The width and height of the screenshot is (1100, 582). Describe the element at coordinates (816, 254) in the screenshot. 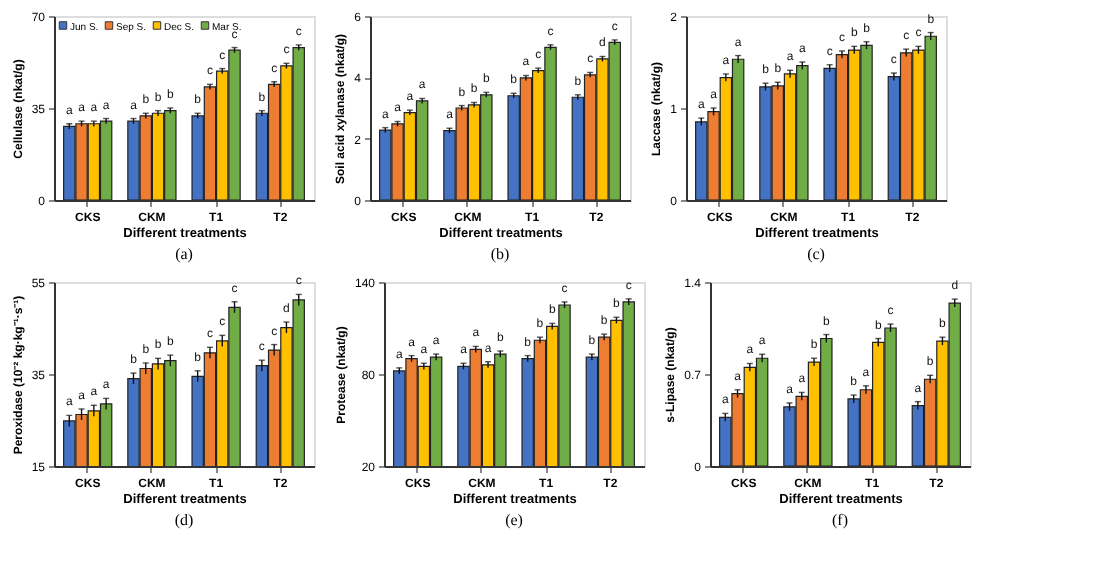

I see `text: (c)` at that location.